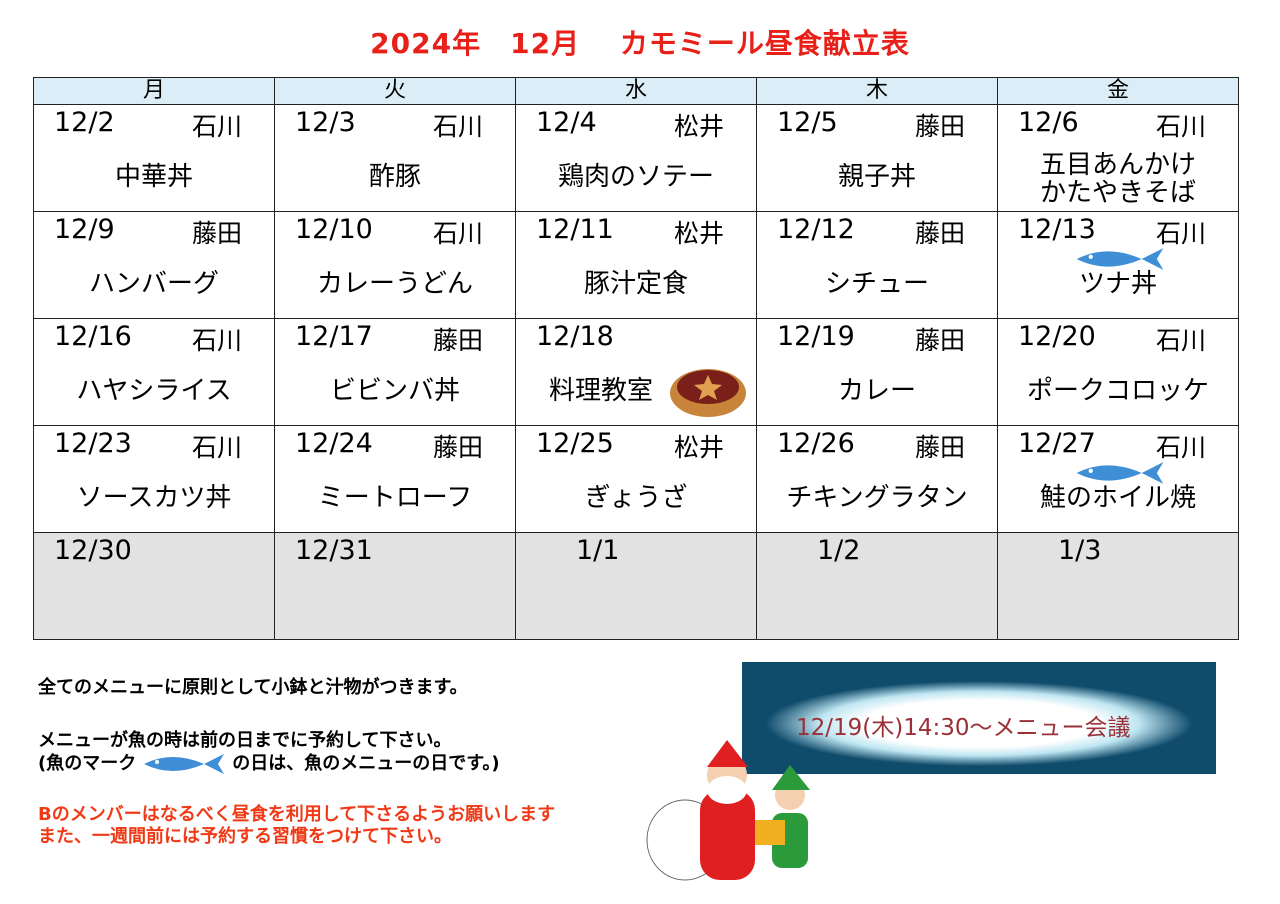 The image size is (1280, 904). Describe the element at coordinates (575, 443) in the screenshot. I see `day-date: 12/25` at that location.